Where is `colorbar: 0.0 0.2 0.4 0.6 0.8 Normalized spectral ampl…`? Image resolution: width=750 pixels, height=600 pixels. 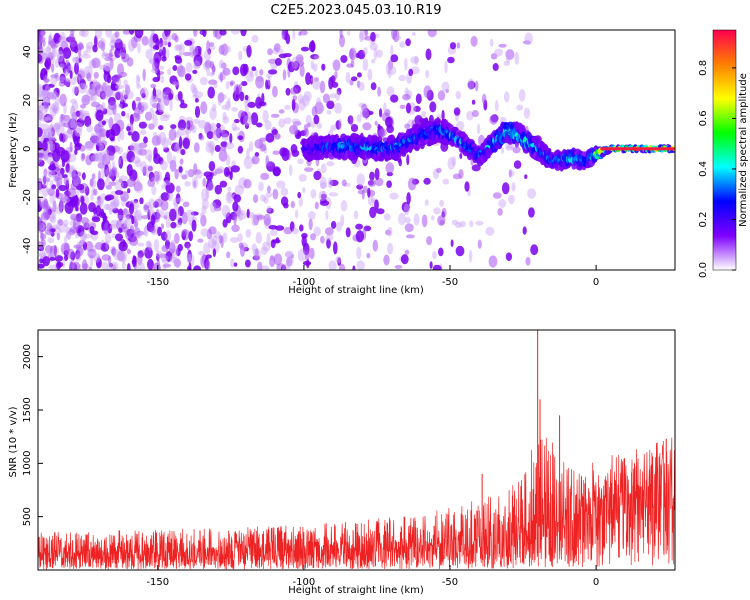 colorbar: 0.0 0.2 0.4 0.6 0.8 Normalized spectral ampl… is located at coordinates (723, 153).